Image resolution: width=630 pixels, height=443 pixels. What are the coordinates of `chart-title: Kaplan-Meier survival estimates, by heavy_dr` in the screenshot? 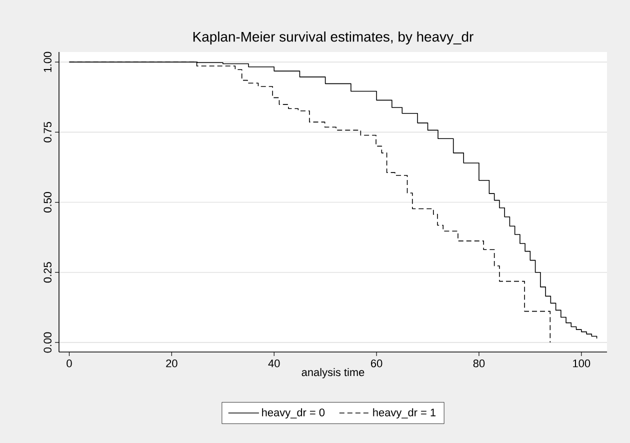 It's located at (333, 37).